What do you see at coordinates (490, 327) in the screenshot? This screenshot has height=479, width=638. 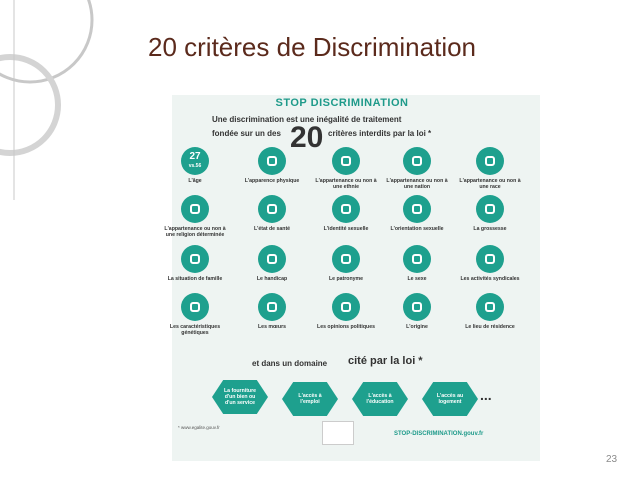 I see `criterion-label: Le lieu de résidence` at bounding box center [490, 327].